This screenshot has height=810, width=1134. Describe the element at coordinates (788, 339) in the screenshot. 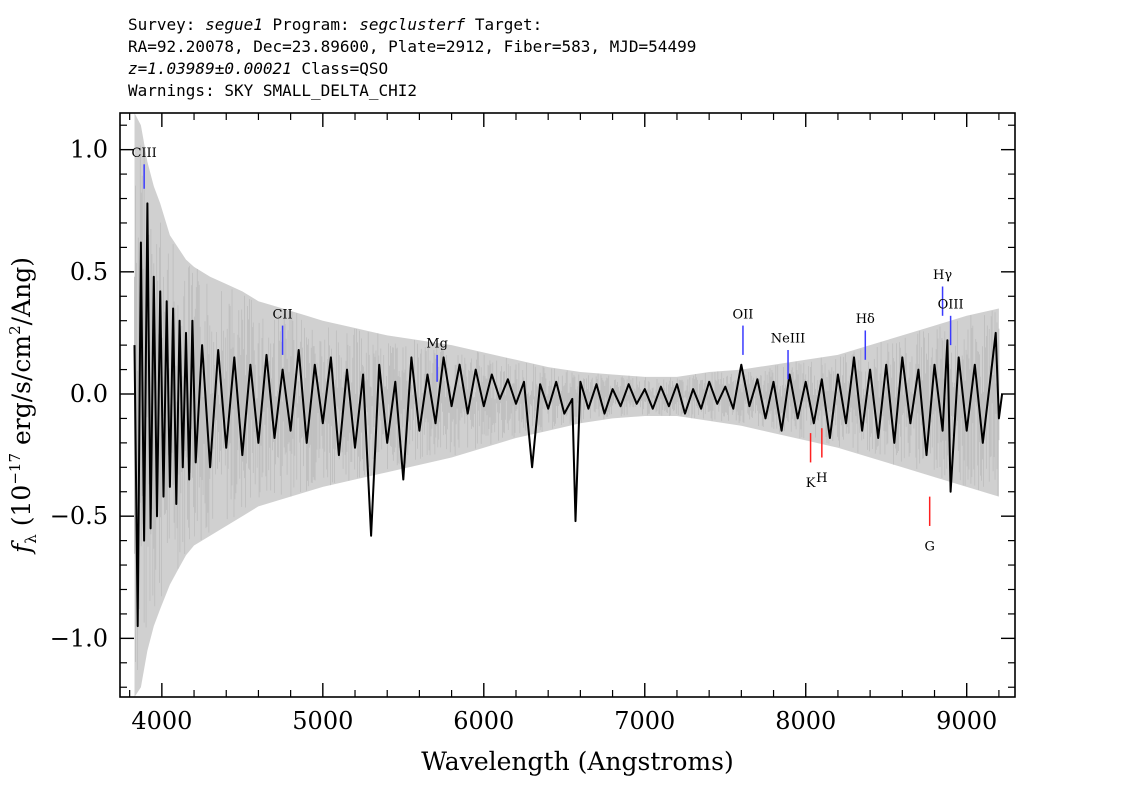

I see `emission-line-label: NeIII` at that location.